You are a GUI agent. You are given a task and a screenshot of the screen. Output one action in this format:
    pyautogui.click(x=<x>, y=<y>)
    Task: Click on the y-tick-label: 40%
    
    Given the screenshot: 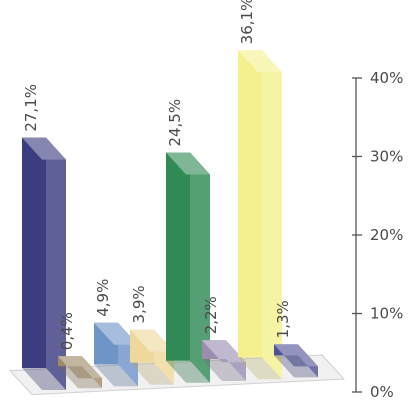 What is the action you would take?
    pyautogui.click(x=386, y=78)
    